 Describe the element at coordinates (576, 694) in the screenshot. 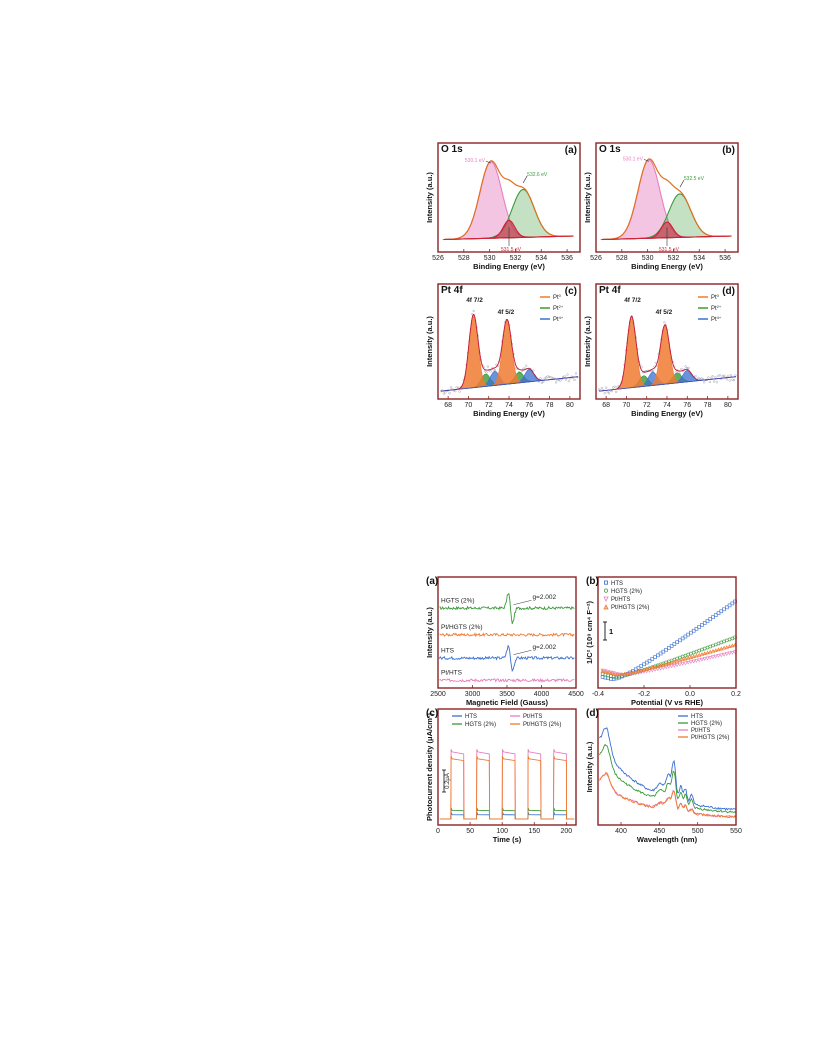

I see `epr-a-xtick-label: 4500` at that location.